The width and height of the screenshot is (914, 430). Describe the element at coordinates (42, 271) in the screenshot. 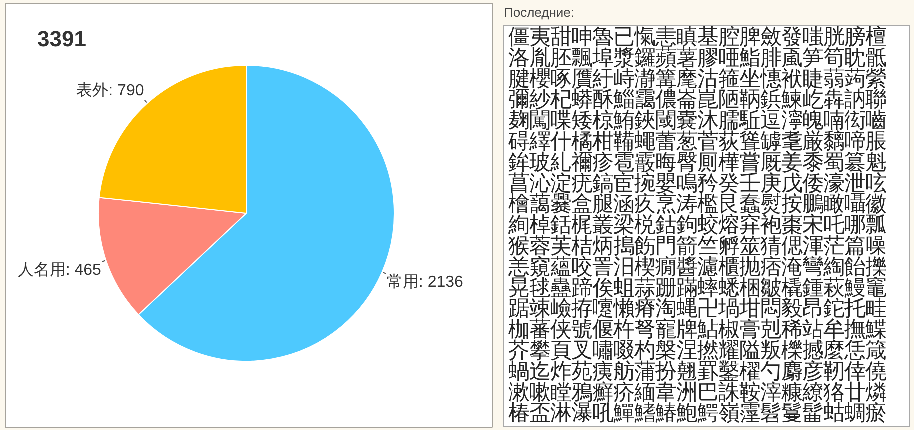

I see `slice-label: 人名用` at that location.